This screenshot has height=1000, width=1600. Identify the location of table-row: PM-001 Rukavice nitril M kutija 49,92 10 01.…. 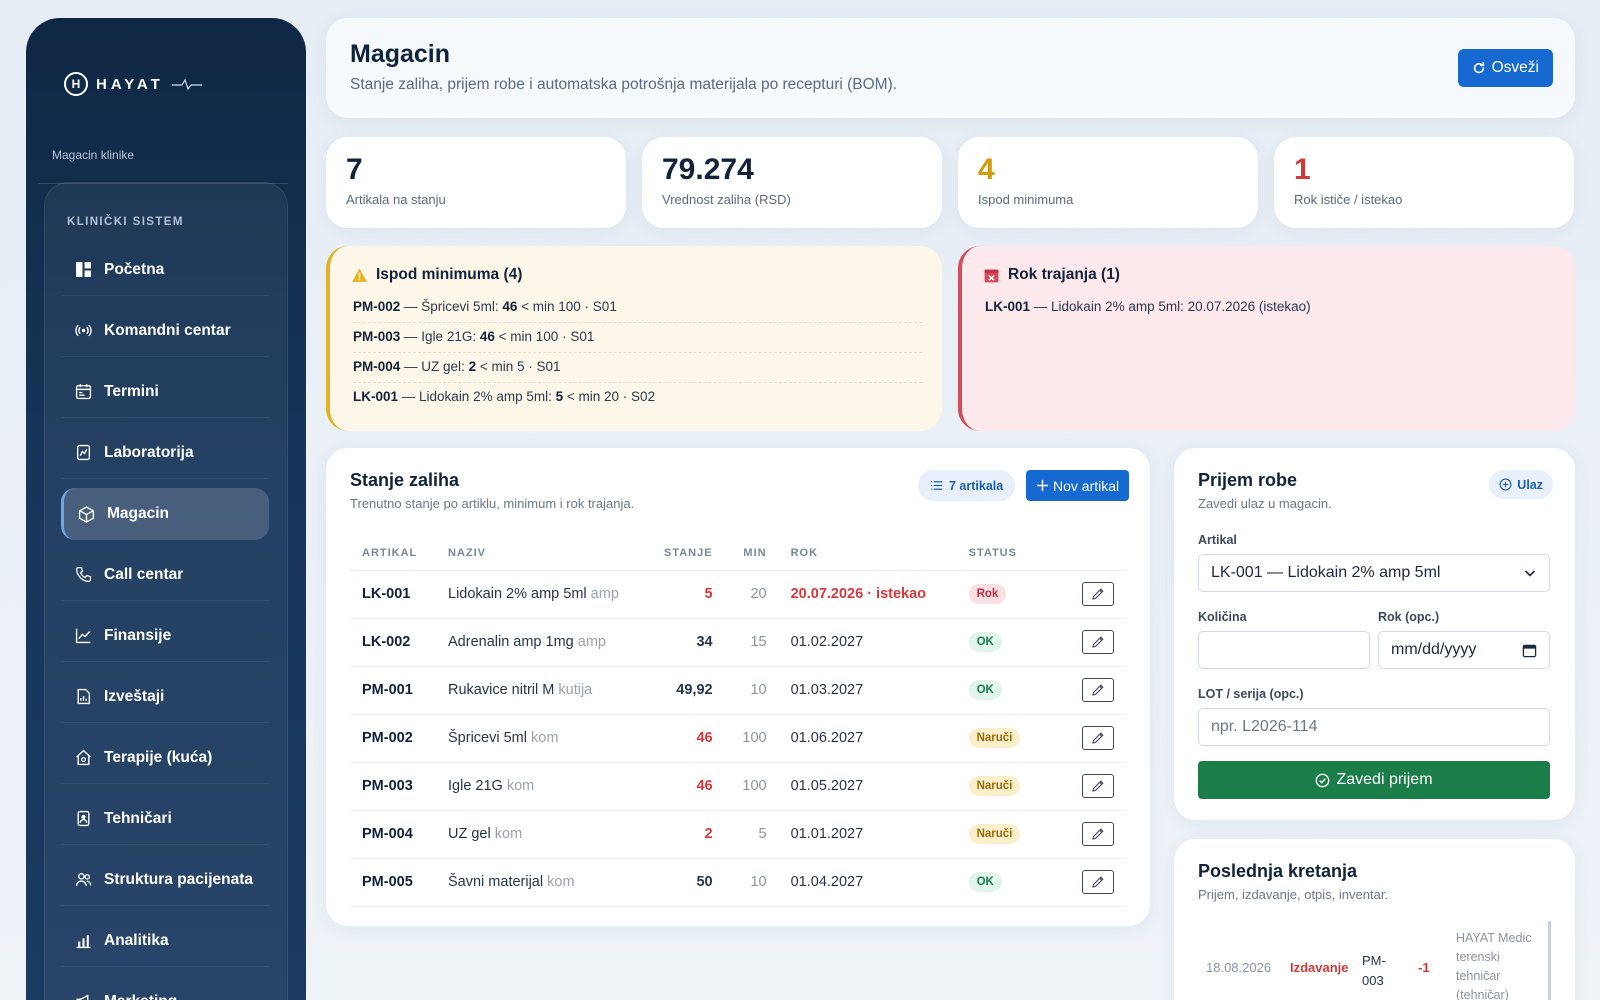
(738, 690).